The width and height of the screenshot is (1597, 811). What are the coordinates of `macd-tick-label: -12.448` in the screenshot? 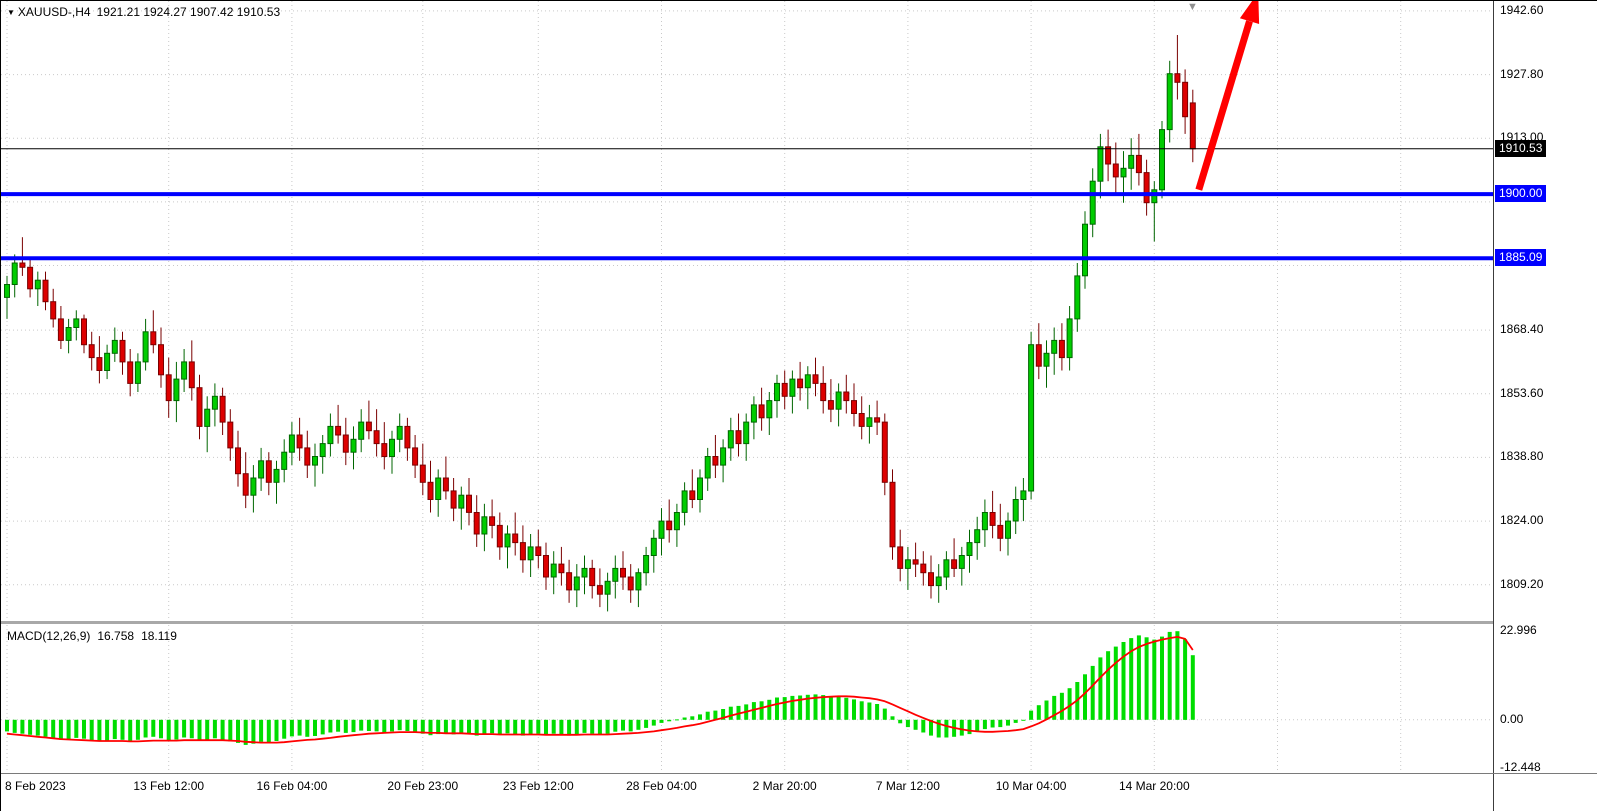 It's located at (1520, 766).